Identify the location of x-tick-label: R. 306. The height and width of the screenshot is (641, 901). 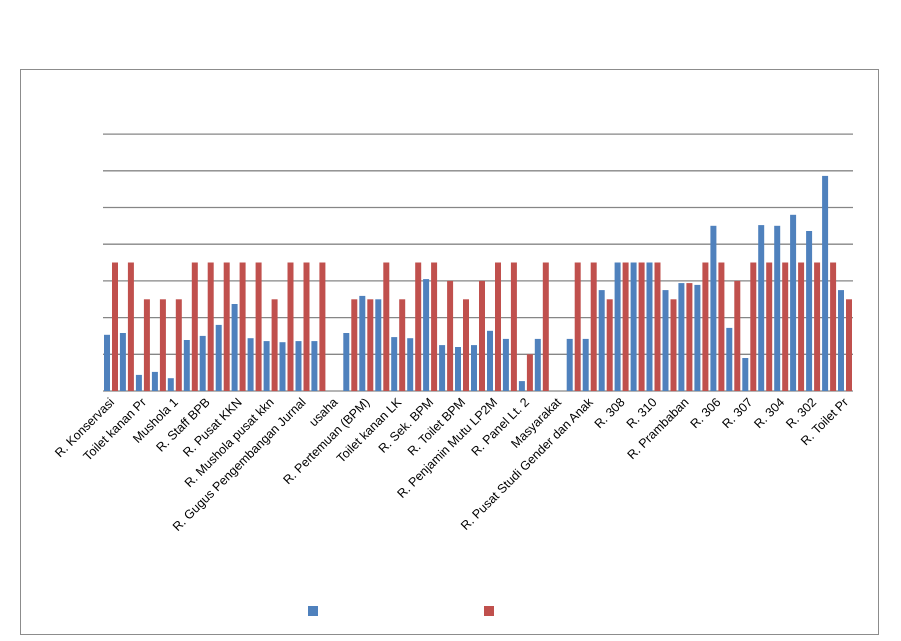
(706, 413).